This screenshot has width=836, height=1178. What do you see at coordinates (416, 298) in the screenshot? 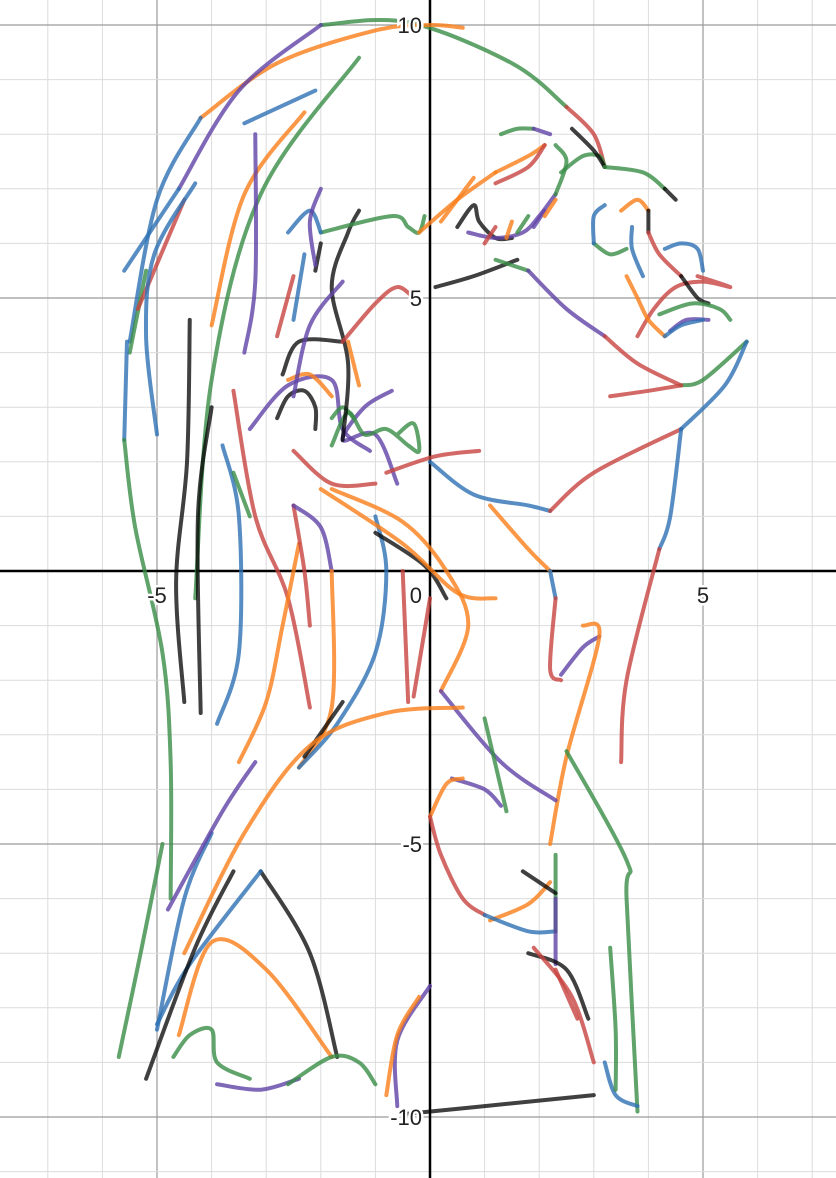
I see `y-tick-label: 5` at bounding box center [416, 298].